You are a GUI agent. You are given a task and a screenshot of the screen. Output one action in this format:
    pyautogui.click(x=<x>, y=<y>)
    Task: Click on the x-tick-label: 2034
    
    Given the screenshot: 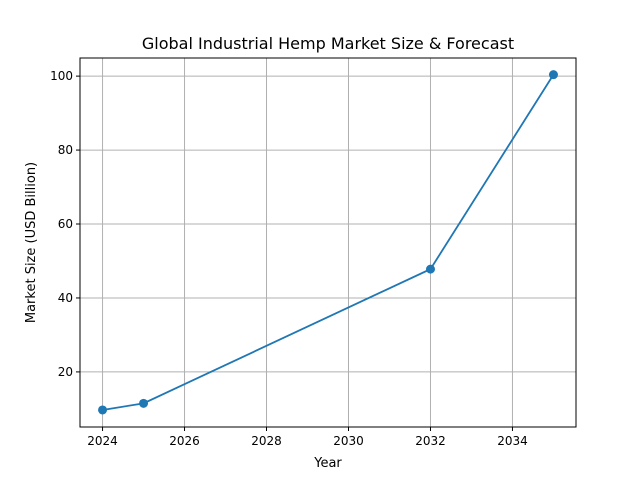 What is the action you would take?
    pyautogui.click(x=512, y=441)
    